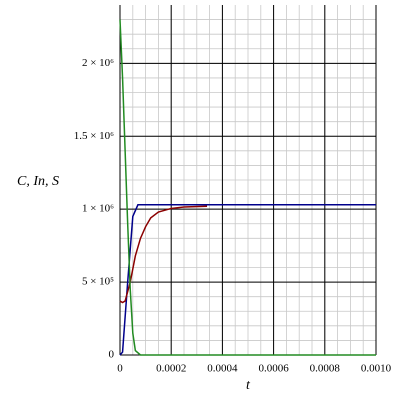 This screenshot has width=400, height=400. What do you see at coordinates (98, 282) in the screenshot?
I see `y-tick-label: 5 × 10⁵` at bounding box center [98, 282].